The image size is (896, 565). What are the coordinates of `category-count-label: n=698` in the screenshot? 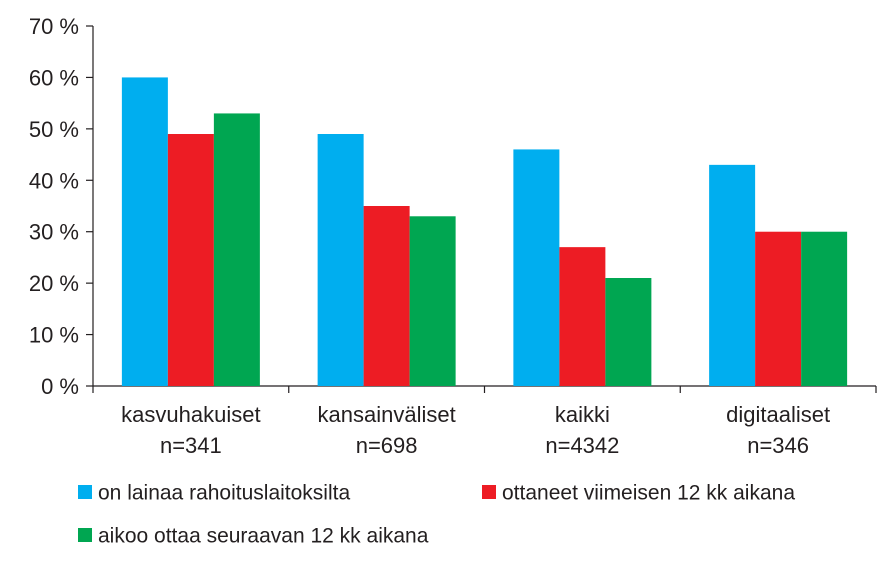 It's located at (387, 445).